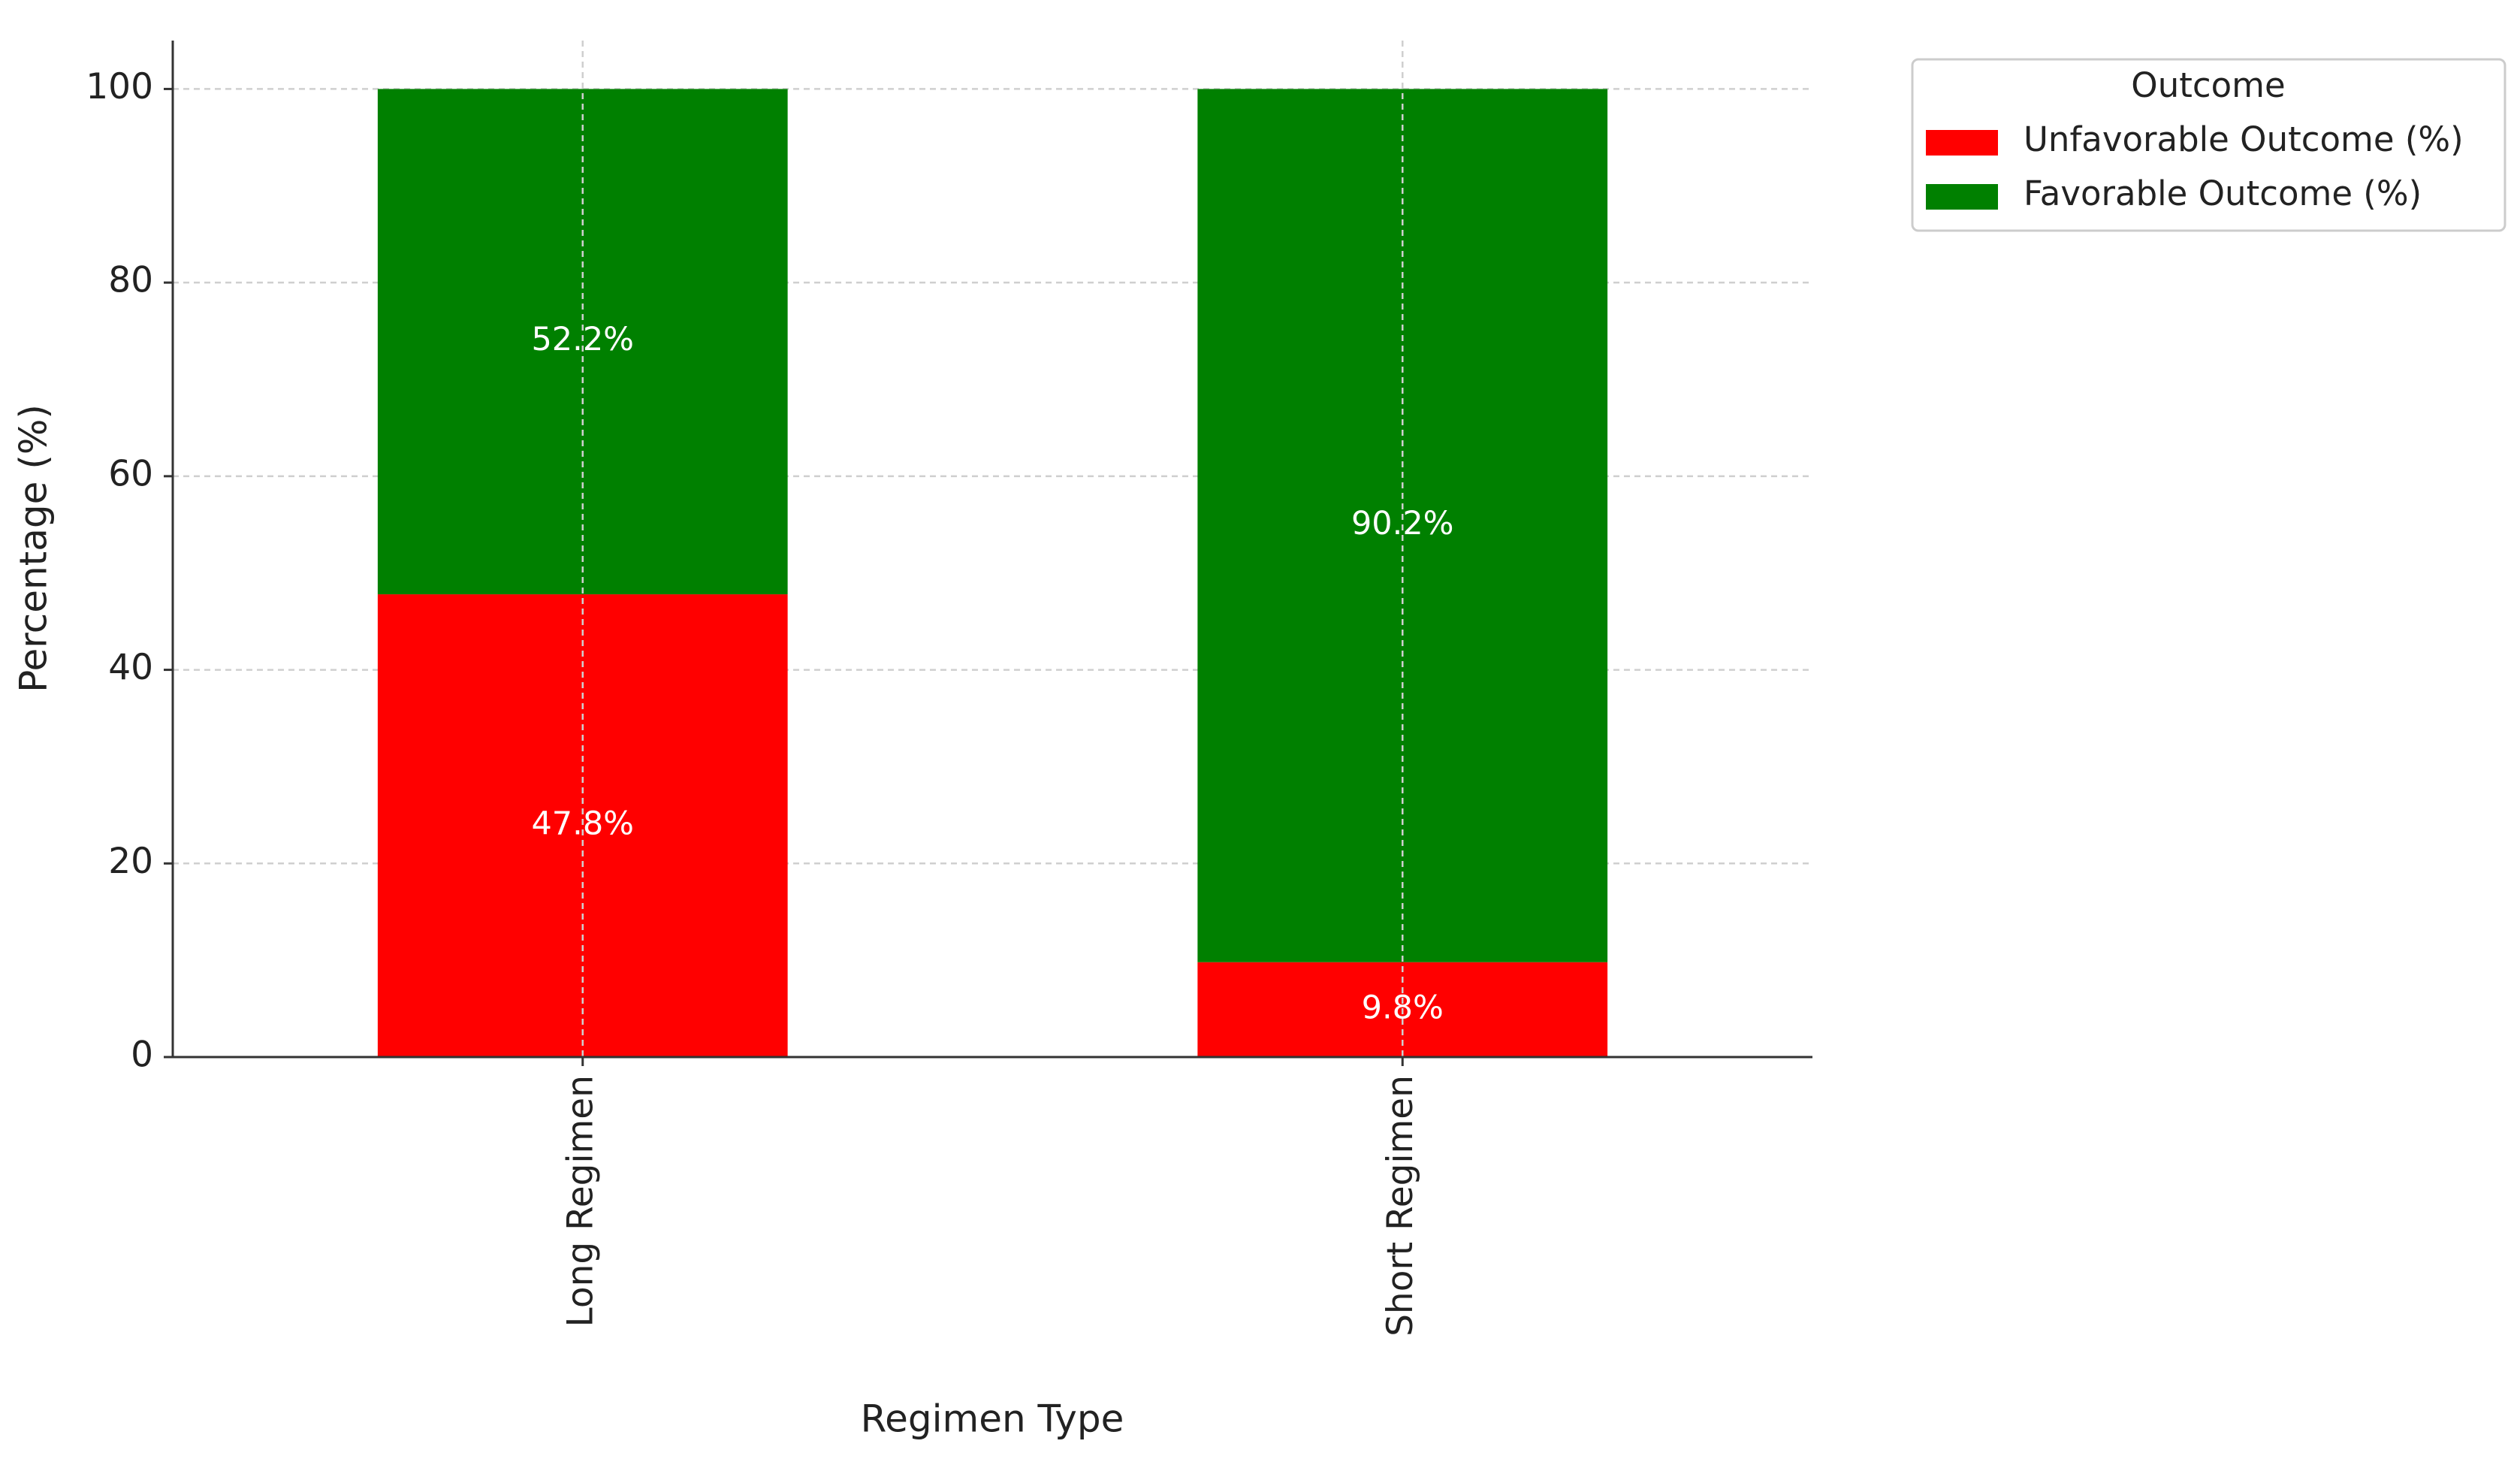 This screenshot has height=1462, width=2520. What do you see at coordinates (130, 473) in the screenshot?
I see `y-tick-label: 60` at bounding box center [130, 473].